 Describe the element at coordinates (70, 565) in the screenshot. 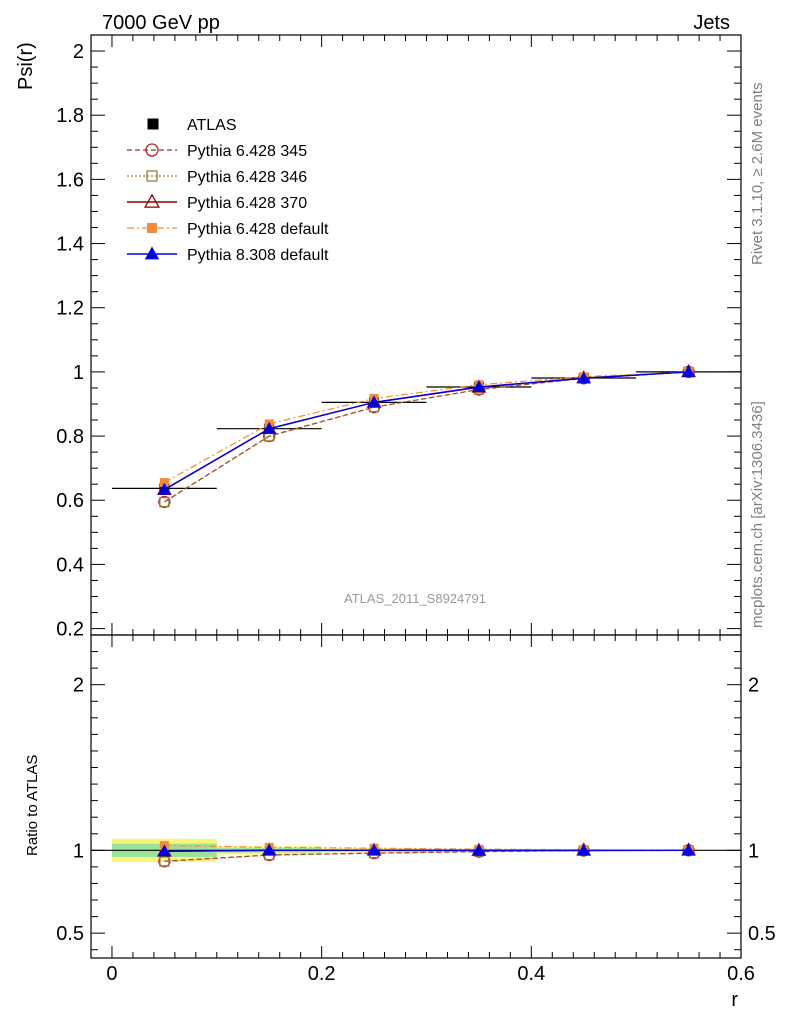

I see `main-y-tick-label: 0.4` at that location.